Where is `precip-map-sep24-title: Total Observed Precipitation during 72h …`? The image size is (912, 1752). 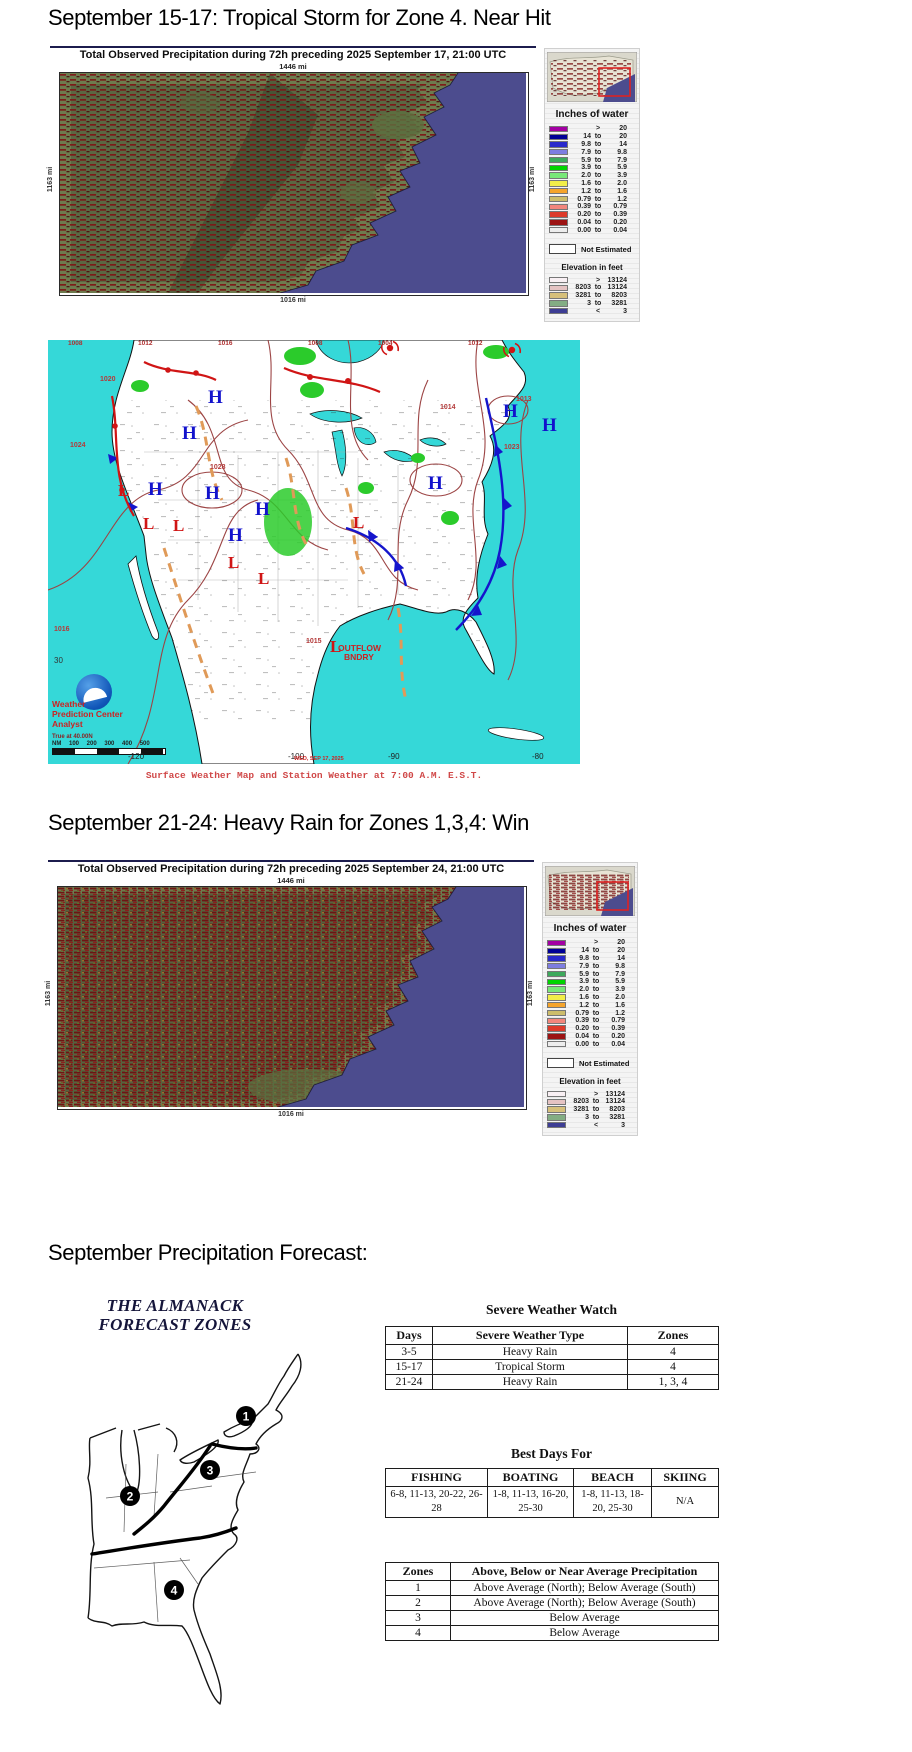
precip-map-sep24-title: Total Observed Precipitation during 72h … is located at coordinates (291, 869).